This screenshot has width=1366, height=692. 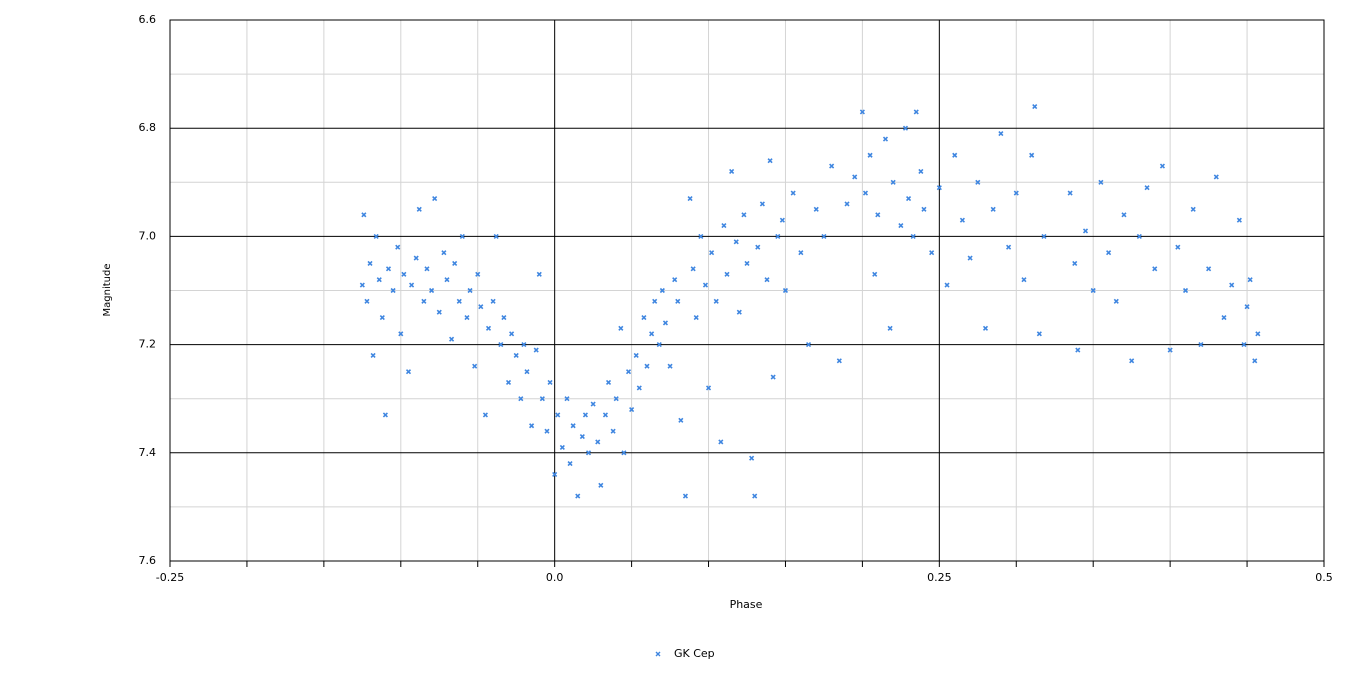 I want to click on legend-marker, so click(x=658, y=654).